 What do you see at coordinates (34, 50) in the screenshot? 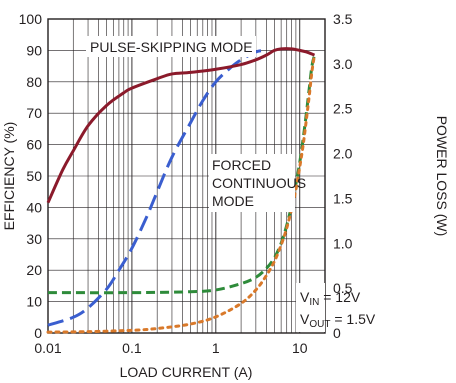
I see `y-tick-label: 90` at bounding box center [34, 50].